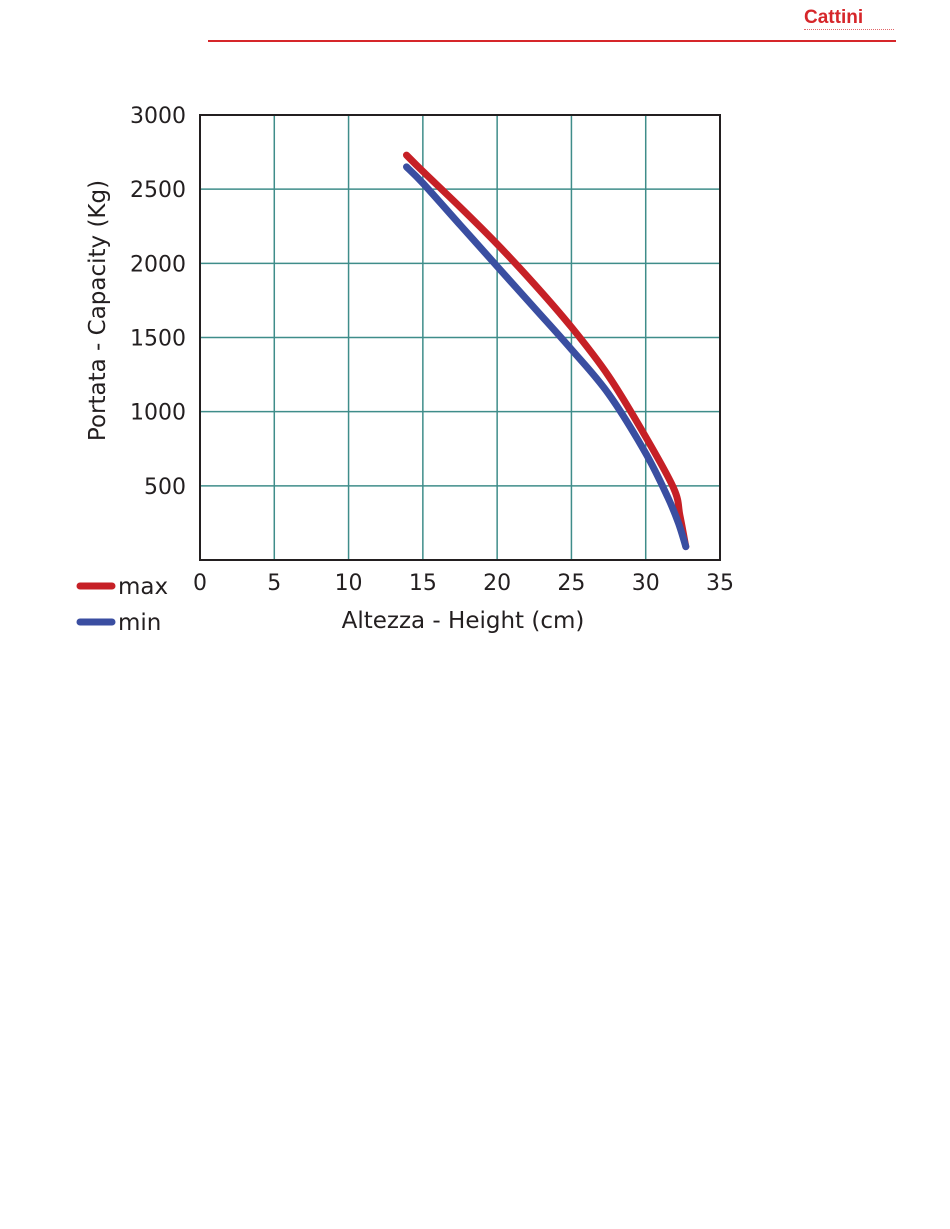 This screenshot has height=1229, width=950. I want to click on series-line-max, so click(546, 351).